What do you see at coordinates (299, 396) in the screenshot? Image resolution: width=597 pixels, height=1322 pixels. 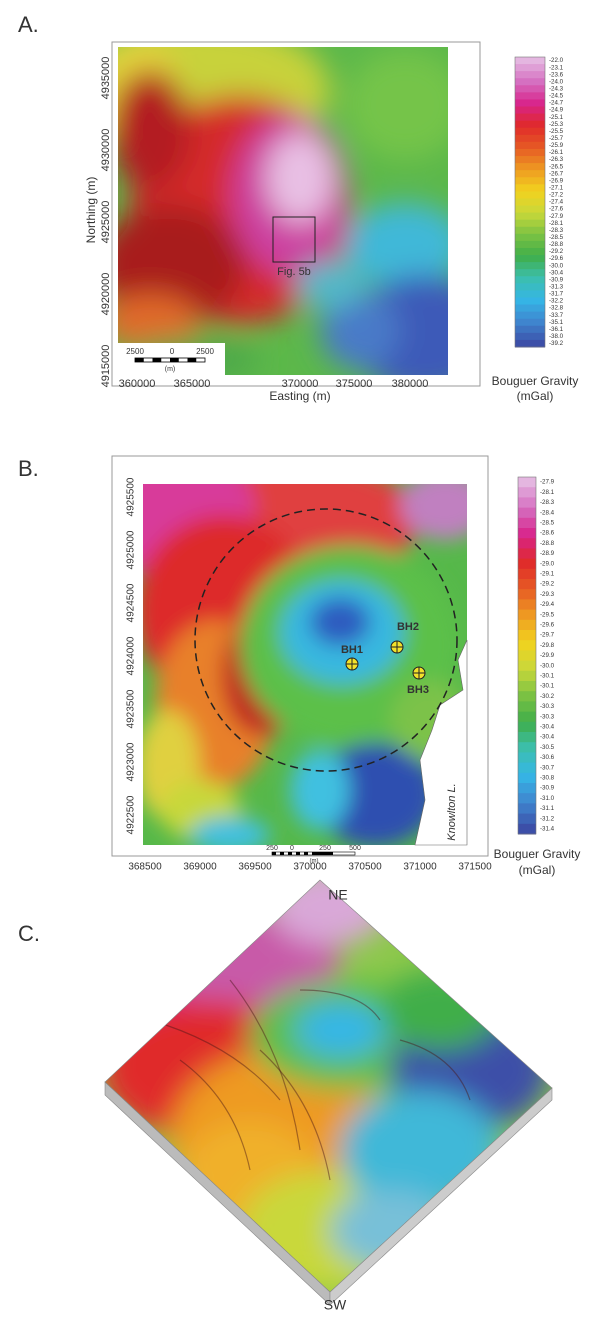 I see `x-axis-title: Easting (m)` at bounding box center [299, 396].